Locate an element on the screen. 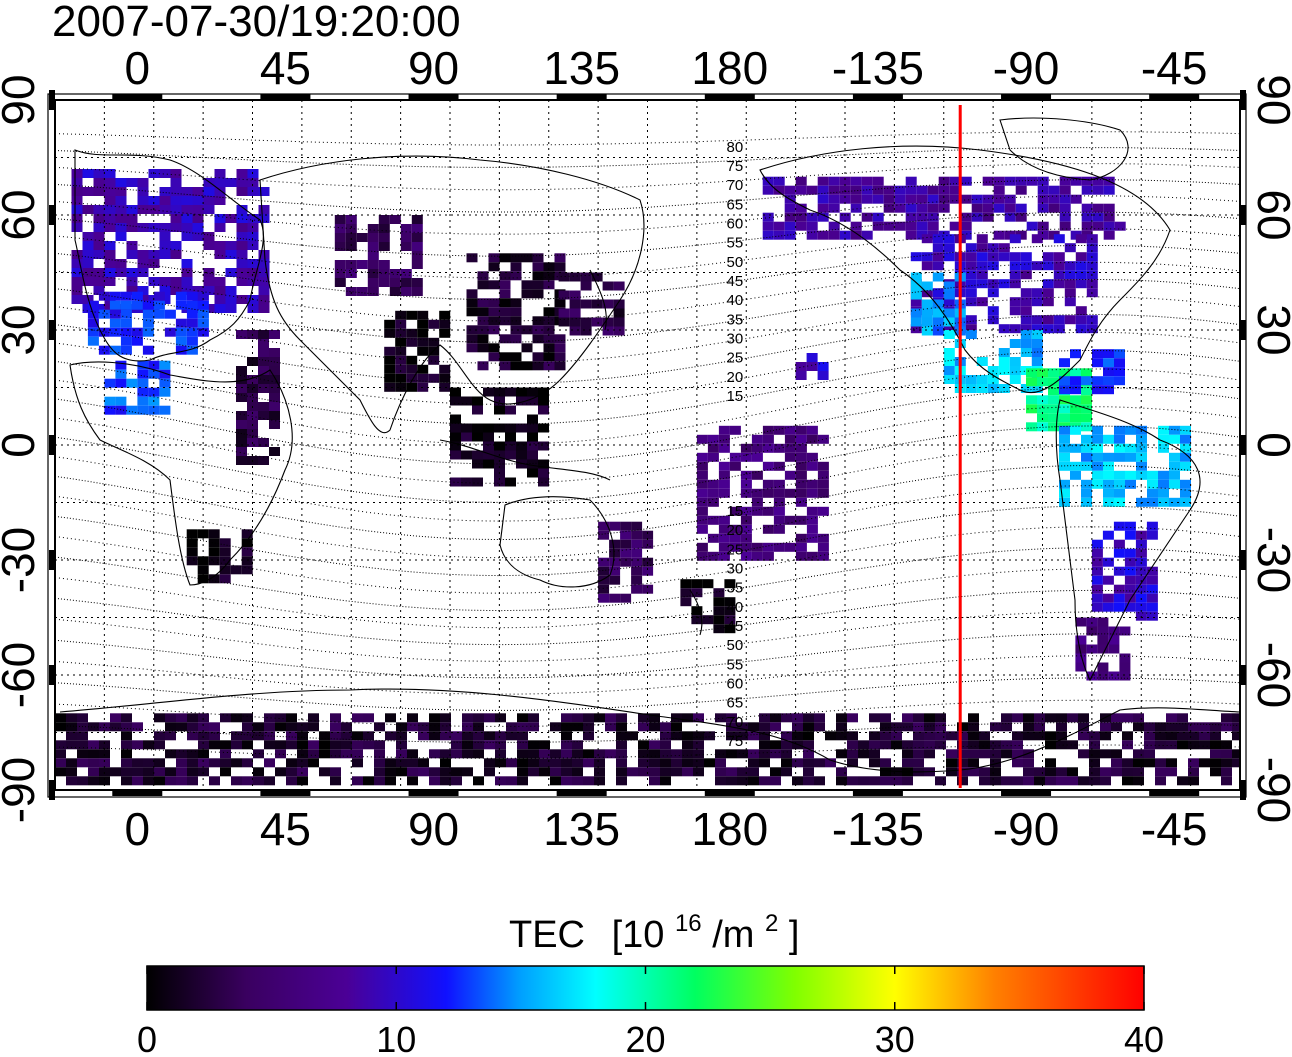 This screenshot has width=1292, height=1057. colorbar-tick-label: 30 is located at coordinates (895, 1038).